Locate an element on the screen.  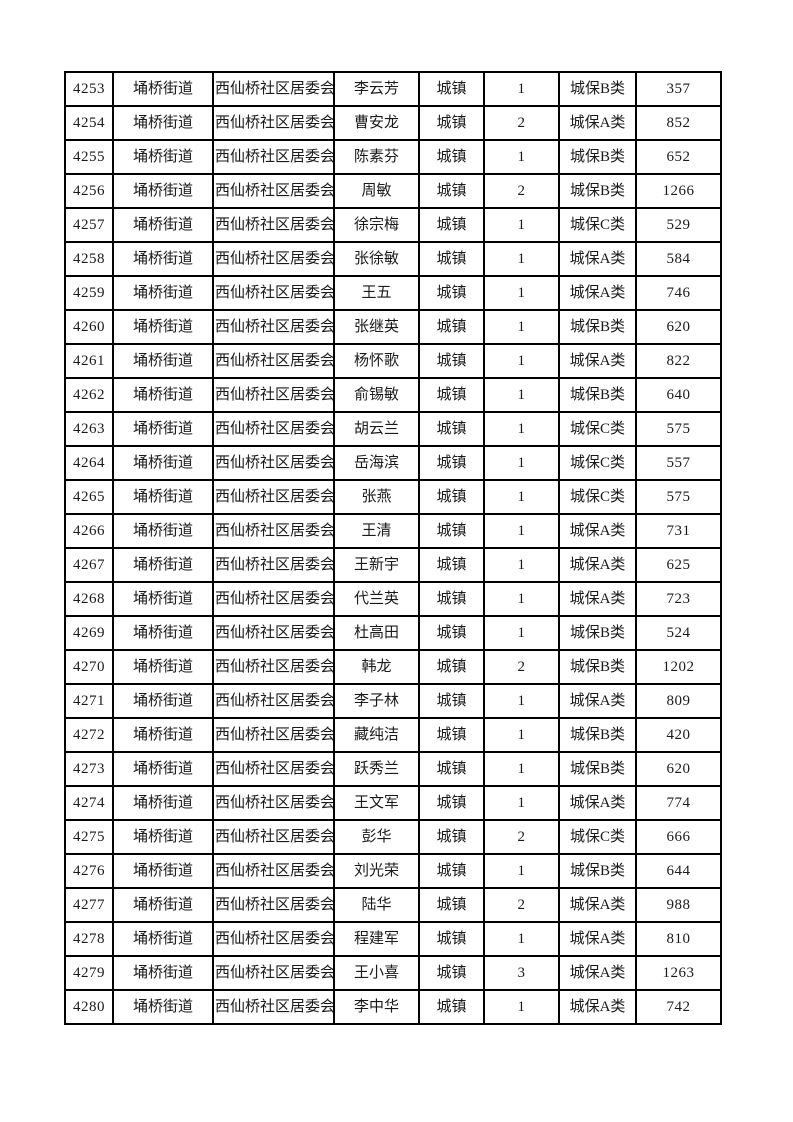
table-row: 4275 埇桥街道 西仙桥社区居委会 彭华 城镇 2 城保C类 666 is located at coordinates (393, 837).